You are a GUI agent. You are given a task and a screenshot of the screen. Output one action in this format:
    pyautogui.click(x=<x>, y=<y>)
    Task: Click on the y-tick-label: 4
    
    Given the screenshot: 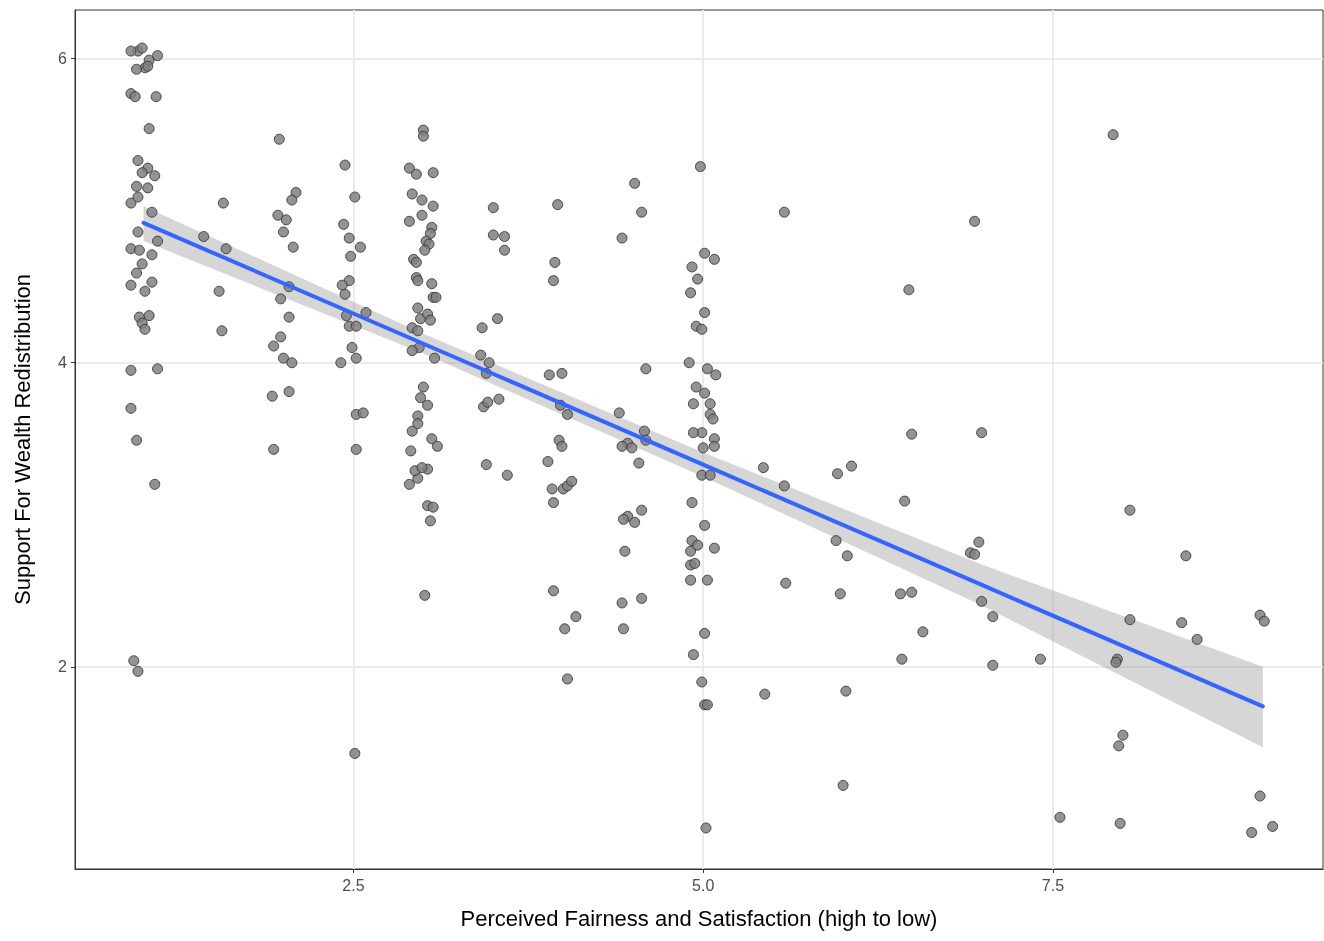 What is the action you would take?
    pyautogui.click(x=63, y=363)
    